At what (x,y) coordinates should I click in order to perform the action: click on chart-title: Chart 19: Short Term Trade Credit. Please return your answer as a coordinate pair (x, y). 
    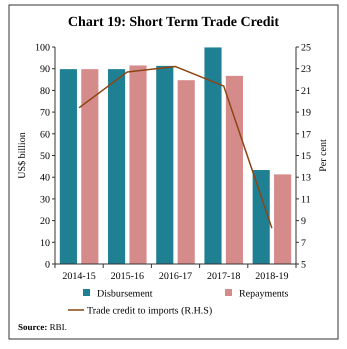
    Looking at the image, I should click on (174, 22).